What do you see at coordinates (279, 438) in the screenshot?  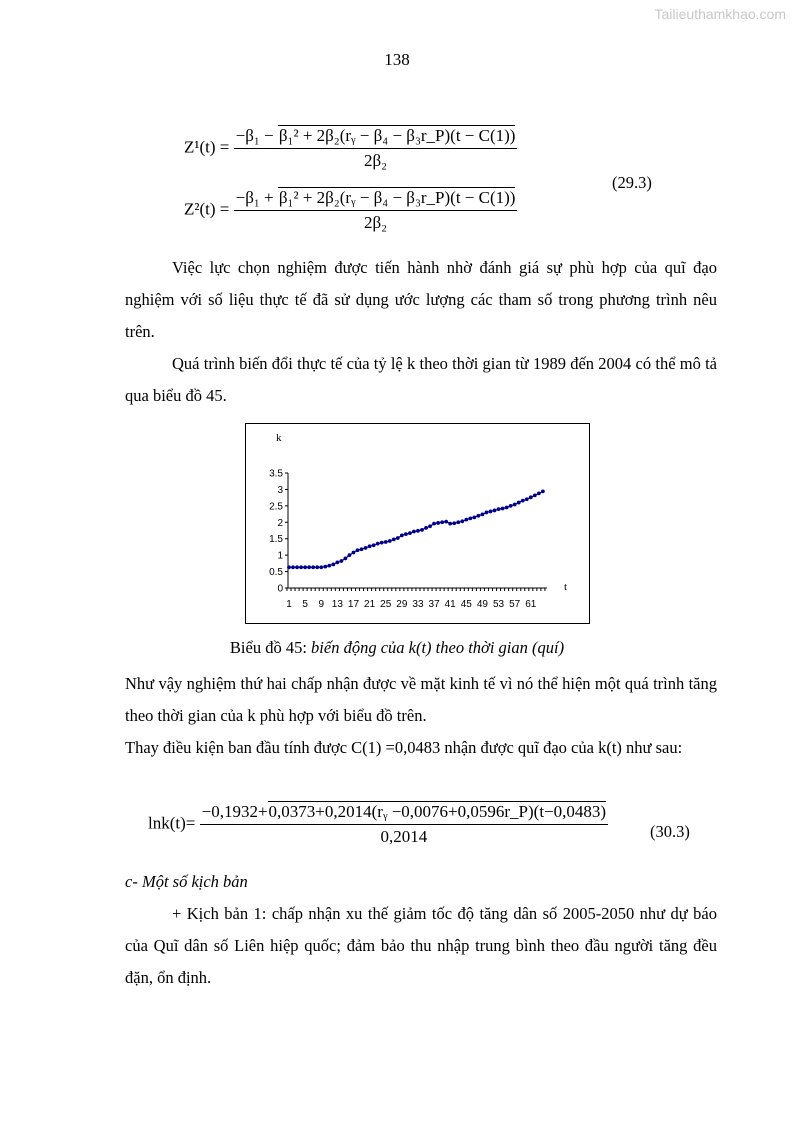 I see `y-axis-label: k` at bounding box center [279, 438].